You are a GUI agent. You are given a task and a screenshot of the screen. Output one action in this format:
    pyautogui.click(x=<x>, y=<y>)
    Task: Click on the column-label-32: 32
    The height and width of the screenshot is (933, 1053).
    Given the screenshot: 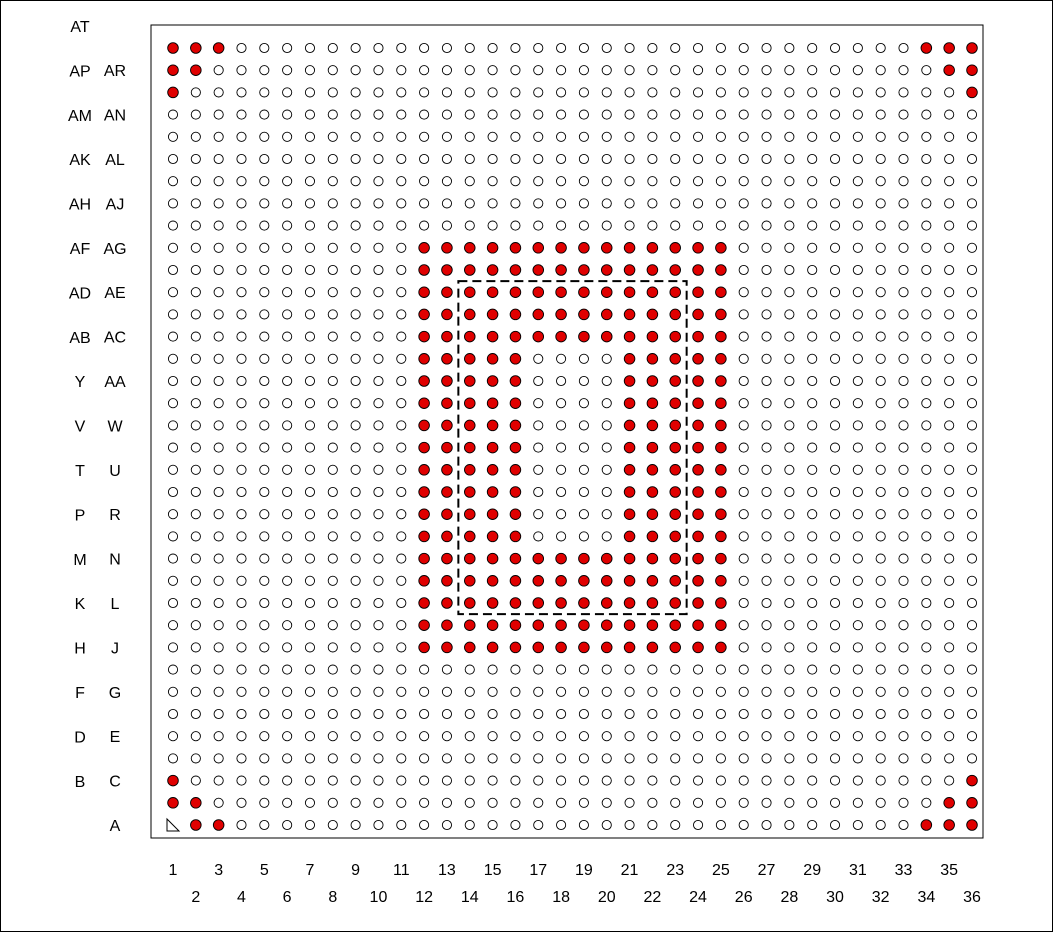 What is the action you would take?
    pyautogui.click(x=881, y=897)
    